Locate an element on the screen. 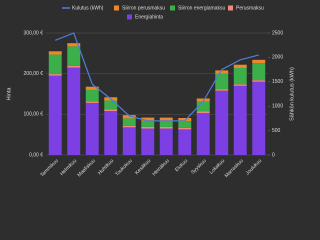  x-tick-label: Toukokuu is located at coordinates (124, 168).